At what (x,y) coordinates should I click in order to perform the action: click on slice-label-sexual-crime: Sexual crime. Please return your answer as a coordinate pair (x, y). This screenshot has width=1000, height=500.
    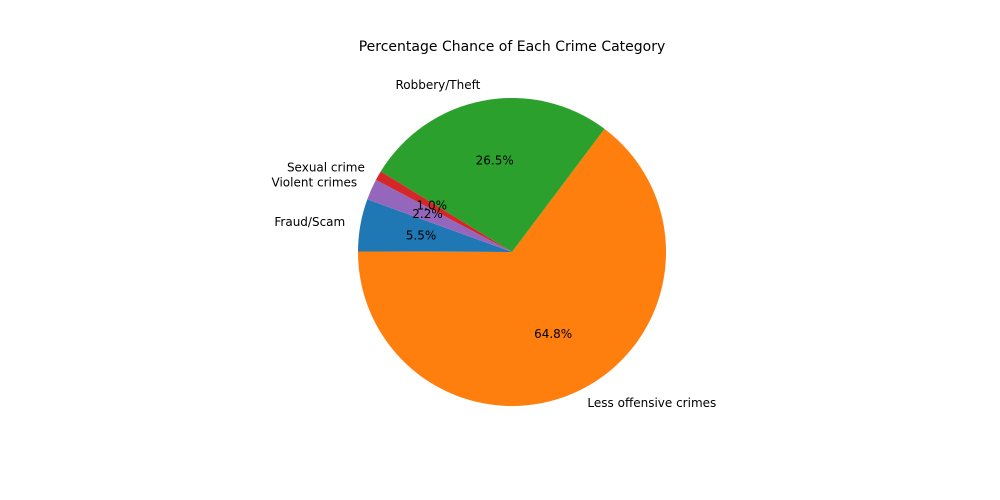
    Looking at the image, I should click on (326, 168).